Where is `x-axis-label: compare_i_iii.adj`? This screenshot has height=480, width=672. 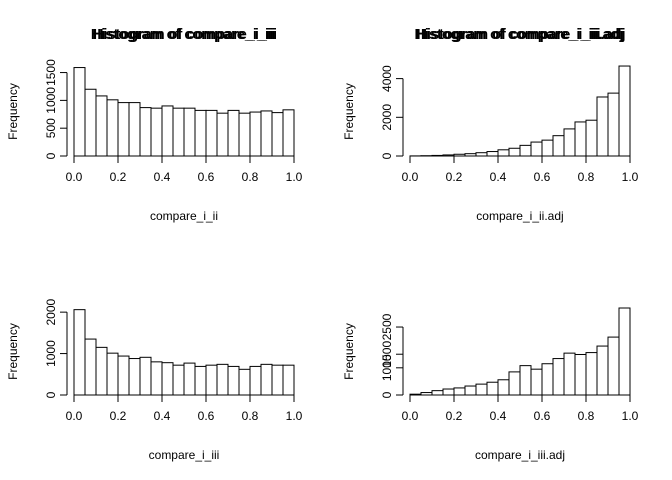
x-axis-label: compare_i_iii.adj is located at coordinates (520, 455).